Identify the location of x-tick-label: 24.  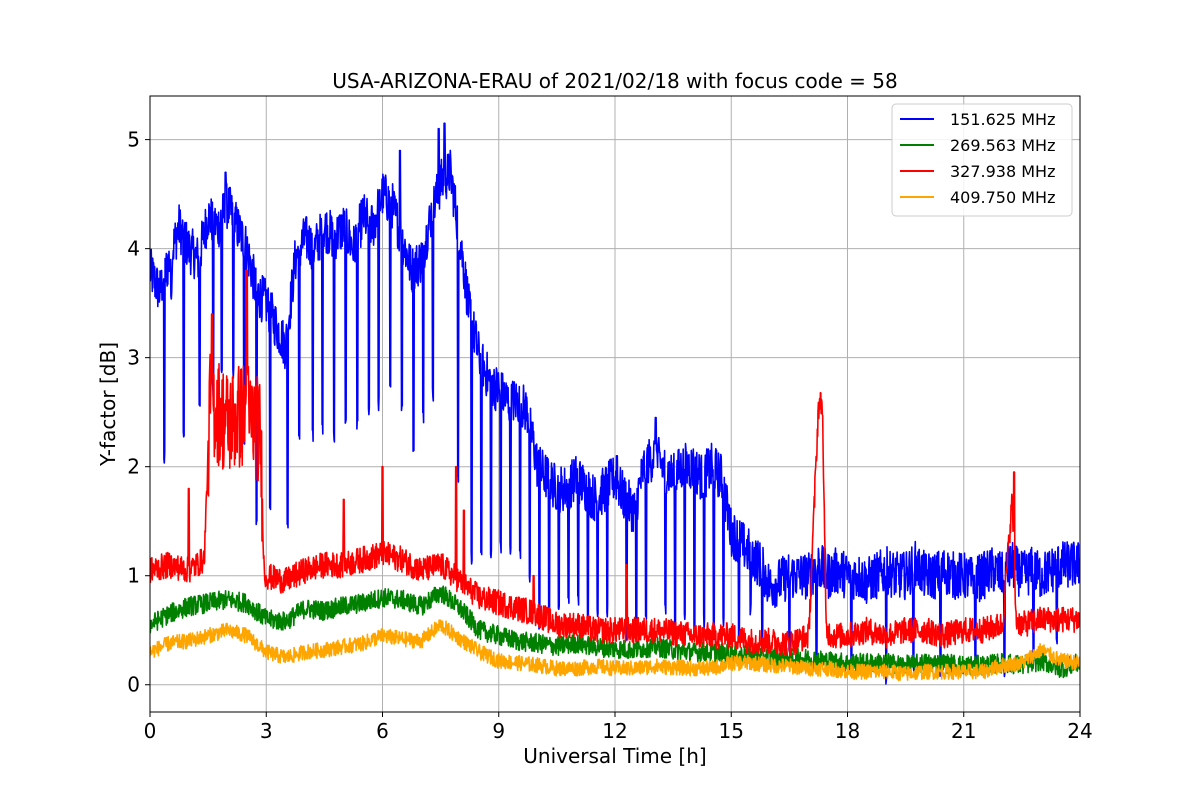
(1079, 731).